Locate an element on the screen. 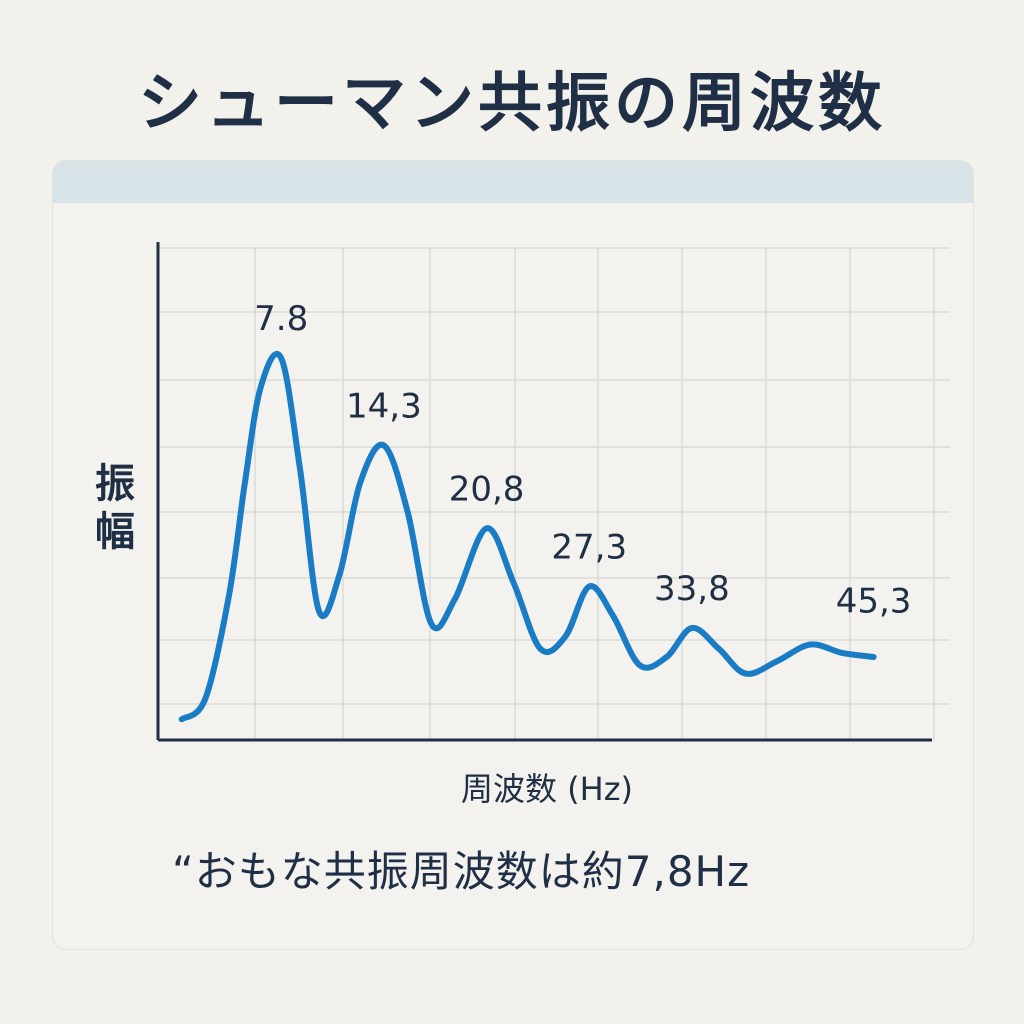 This screenshot has height=1024, width=1024. page-title: シューマン共振の周波数 is located at coordinates (512, 104).